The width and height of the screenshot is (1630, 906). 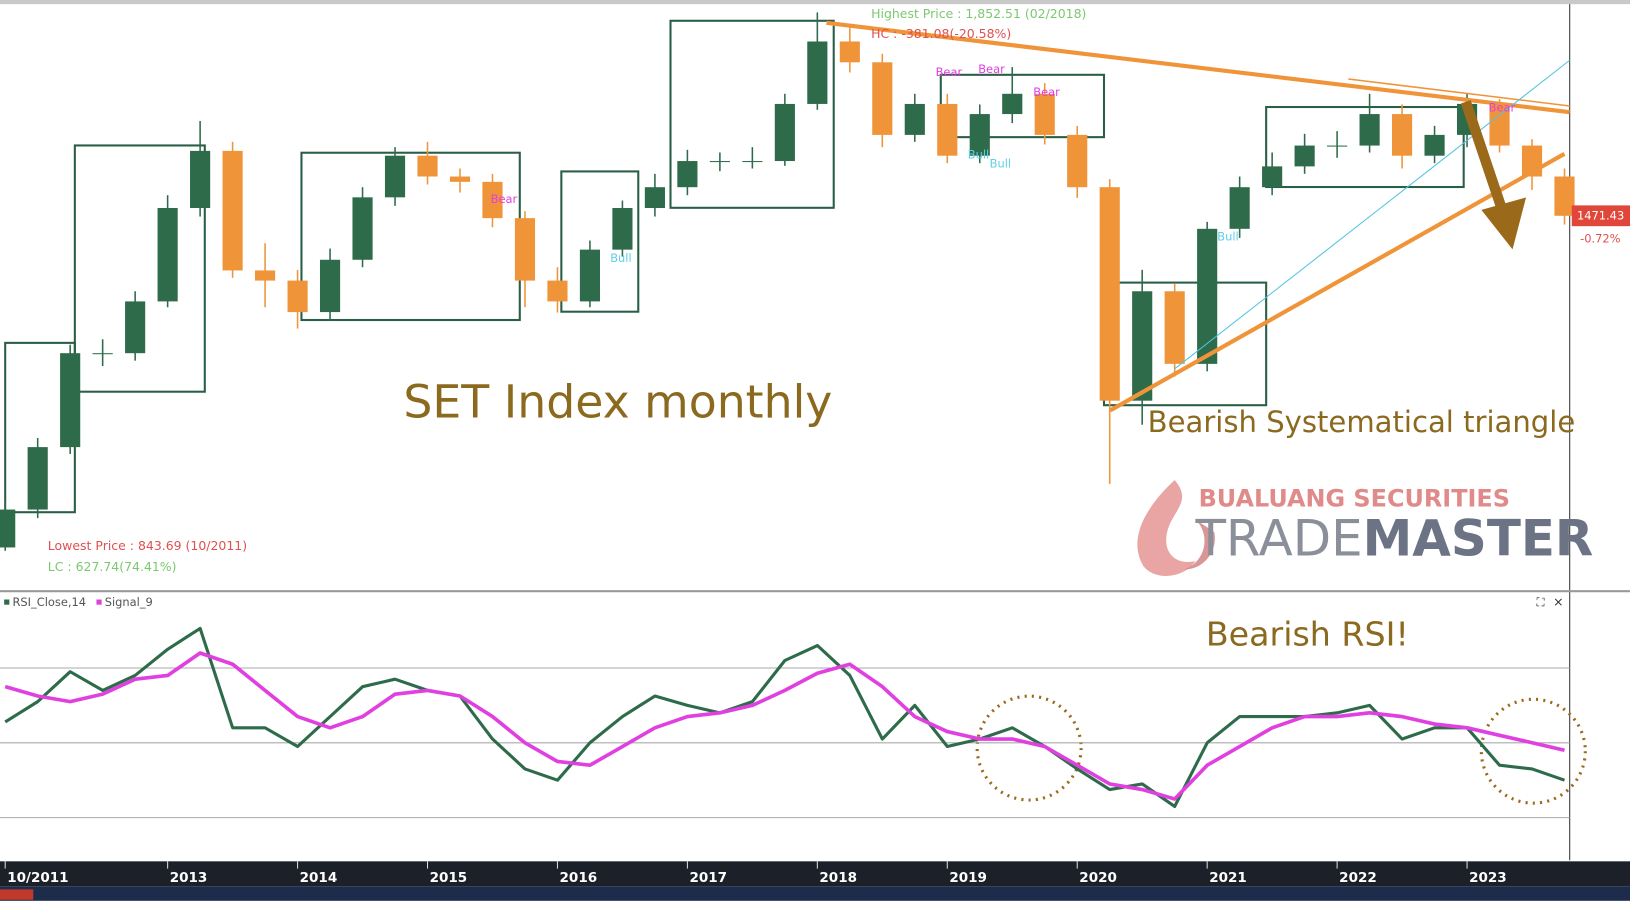 I want to click on highest-price: Highest Price : 1,852.51 (02/2018), so click(x=978, y=13).